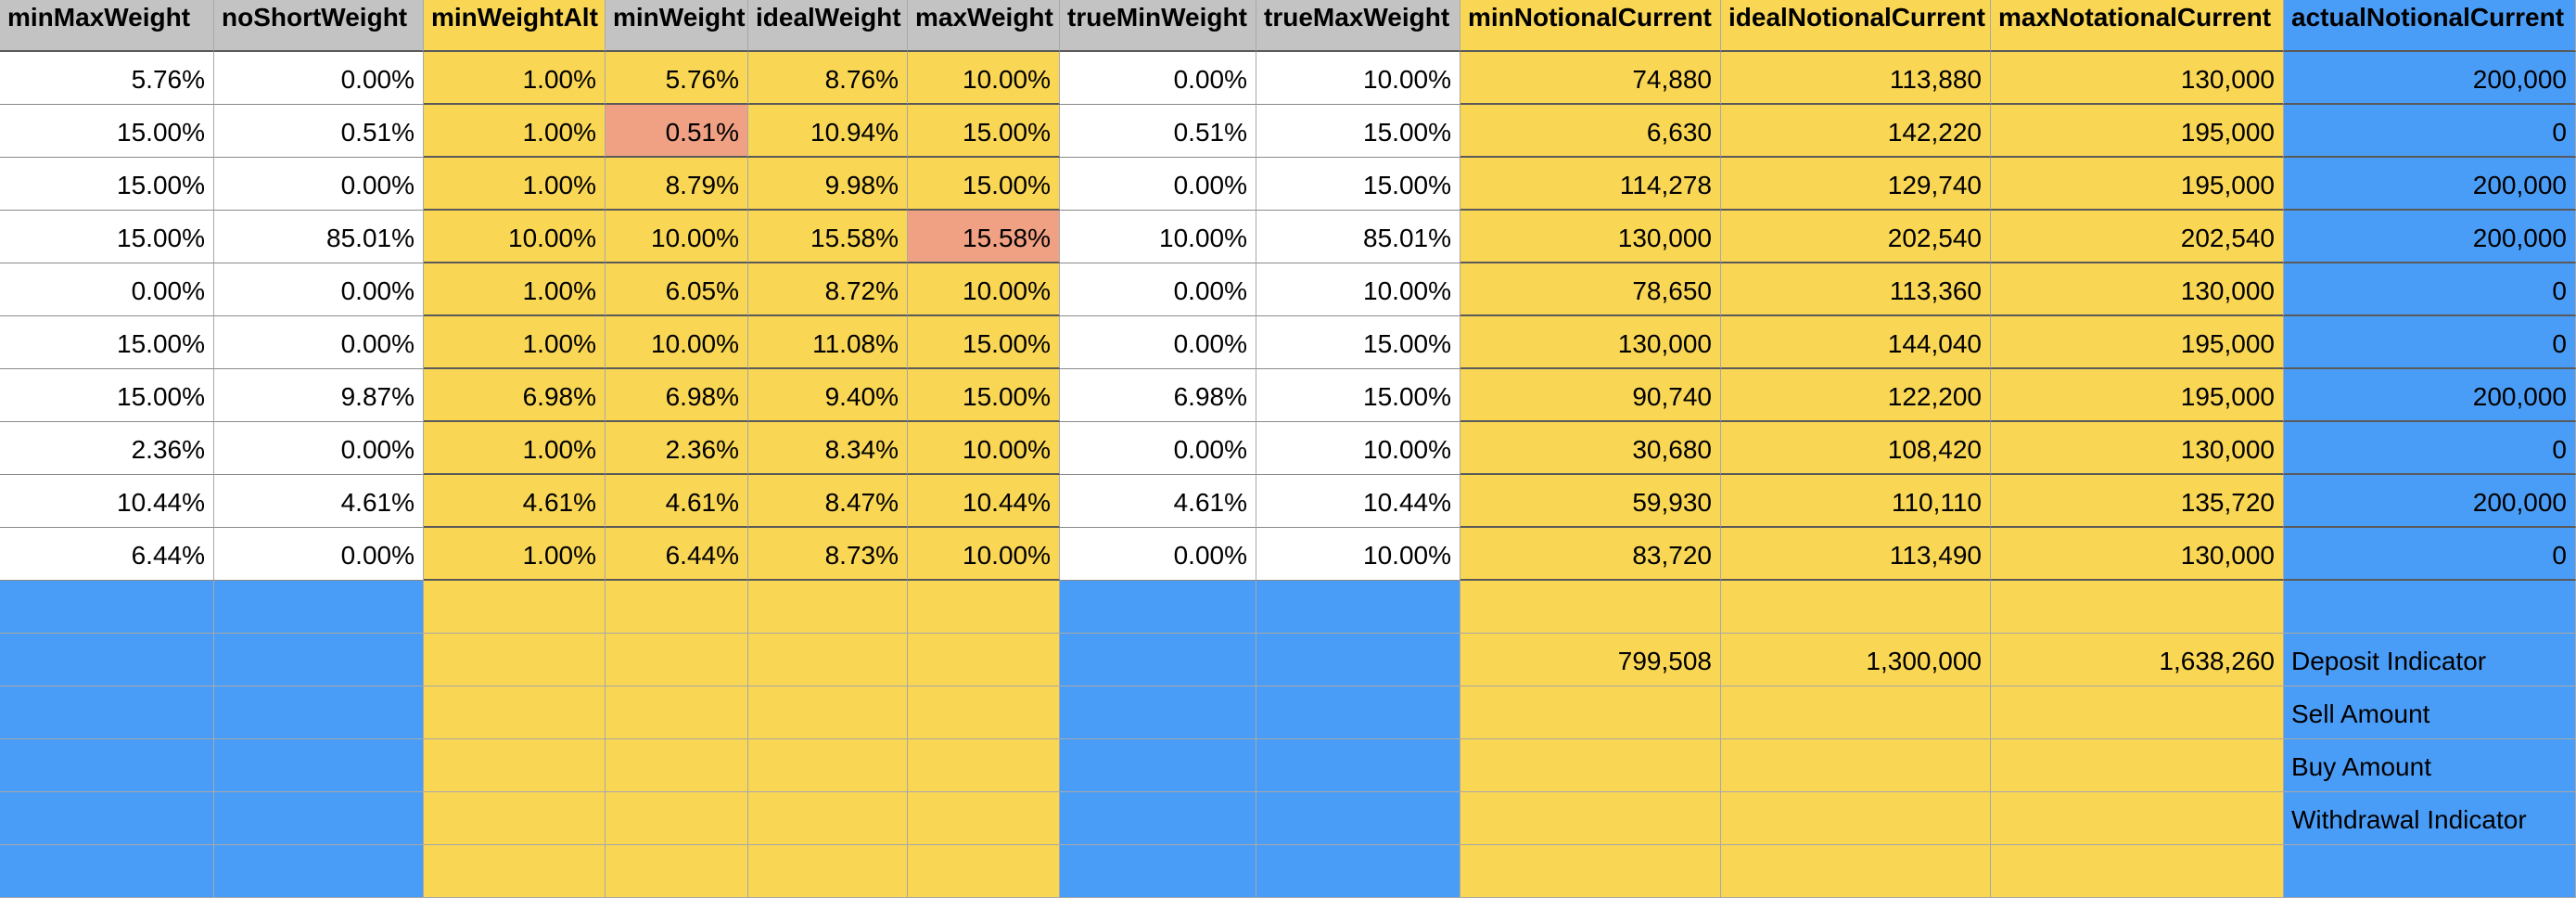 Image resolution: width=2576 pixels, height=898 pixels. I want to click on cell-min-weight: 8.79%, so click(677, 184).